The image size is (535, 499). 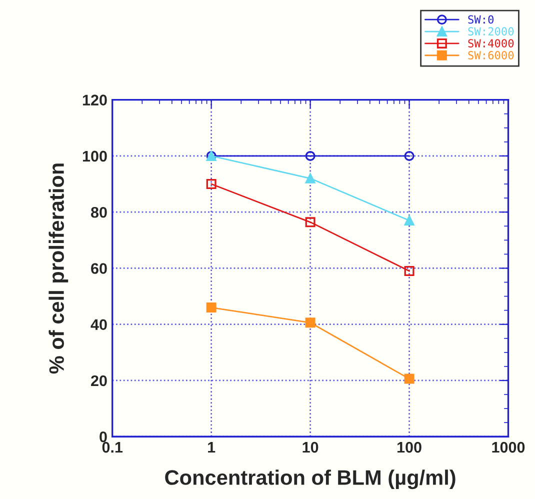 I want to click on x-tick-label: 1000, so click(x=508, y=447).